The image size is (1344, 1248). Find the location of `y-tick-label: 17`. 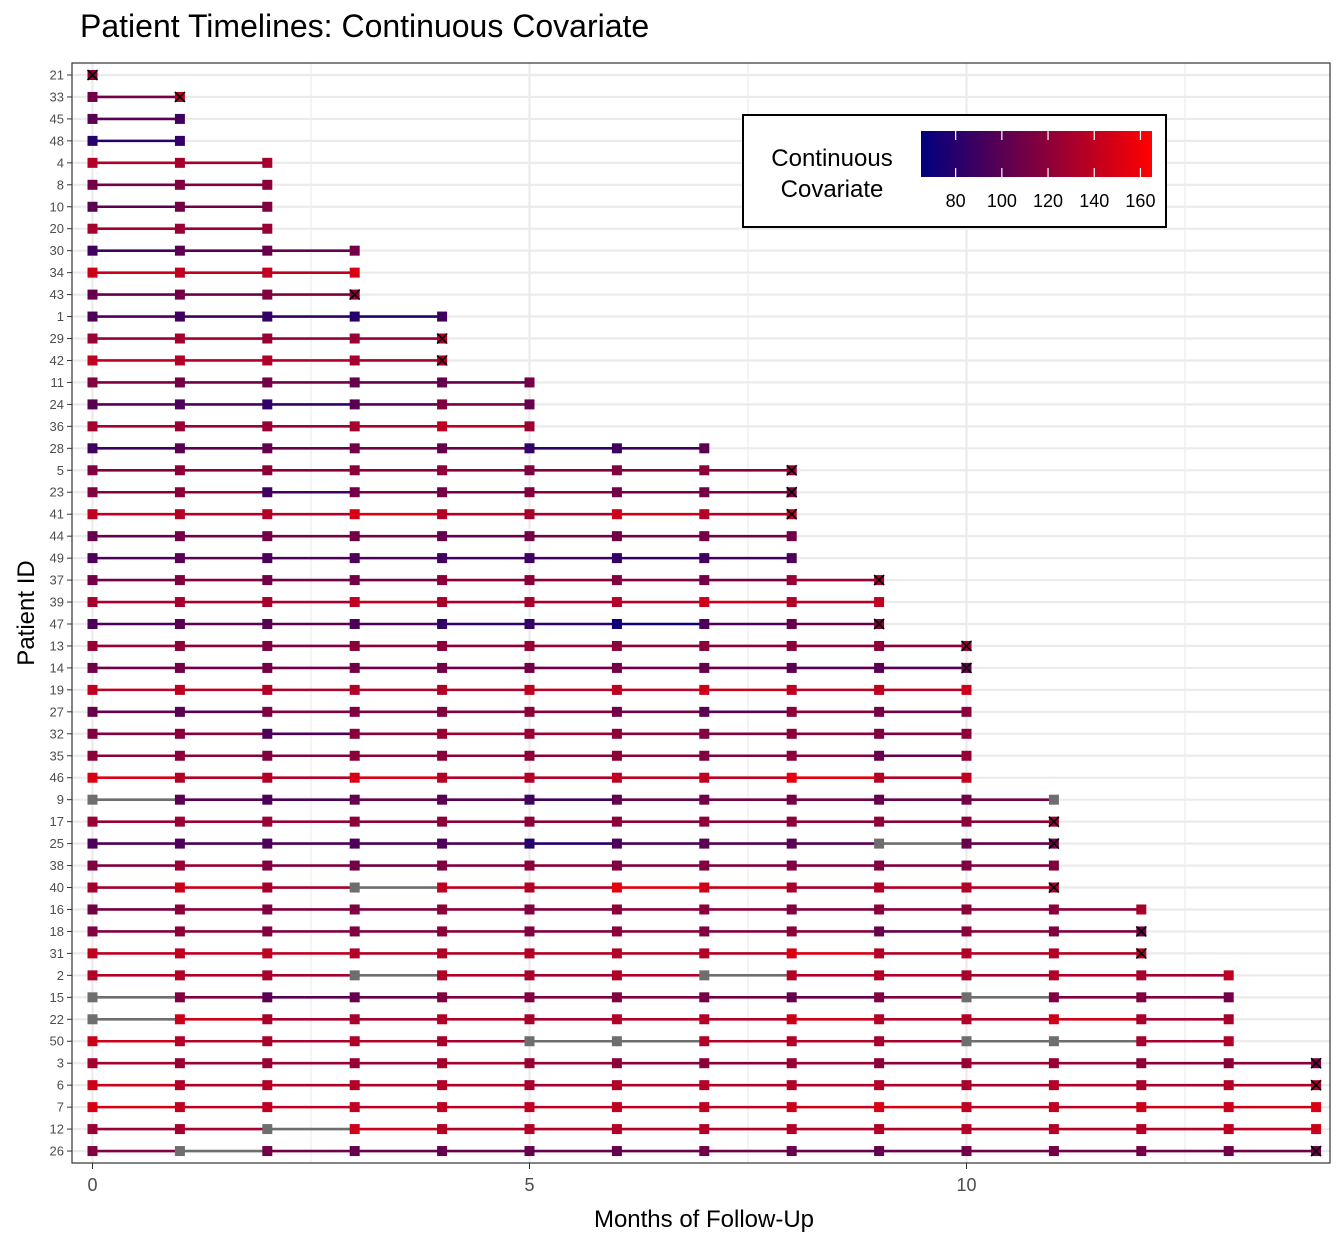

y-tick-label: 17 is located at coordinates (57, 821).